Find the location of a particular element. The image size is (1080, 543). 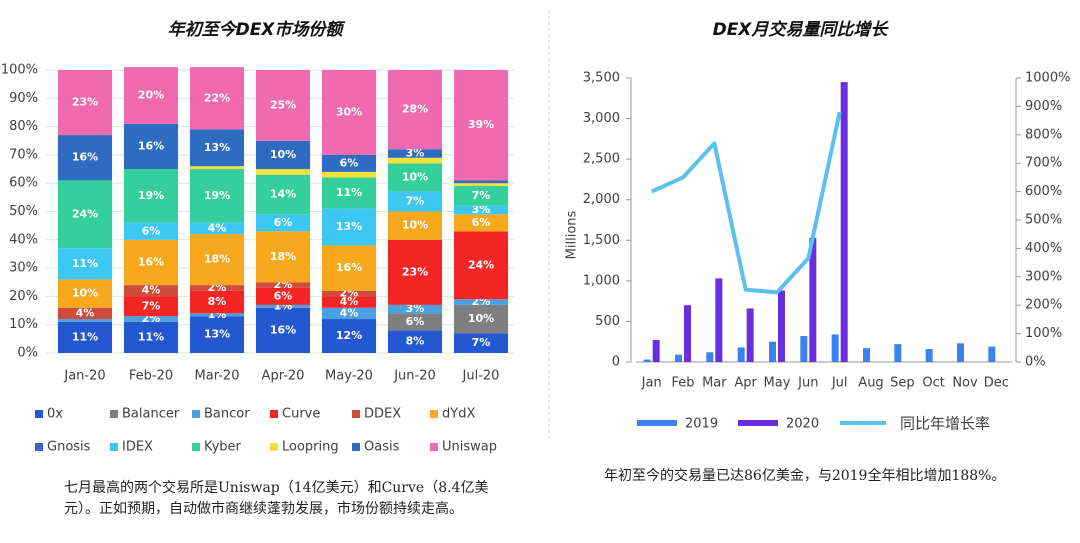

chart-title: 年初至今DEX市场份额 is located at coordinates (257, 30).